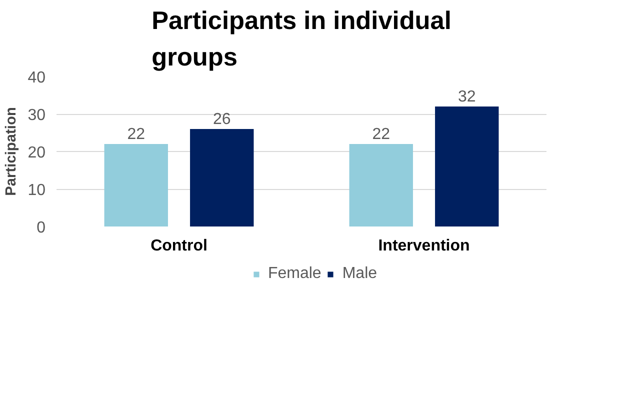  What do you see at coordinates (221, 119) in the screenshot?
I see `data-label: 26` at bounding box center [221, 119].